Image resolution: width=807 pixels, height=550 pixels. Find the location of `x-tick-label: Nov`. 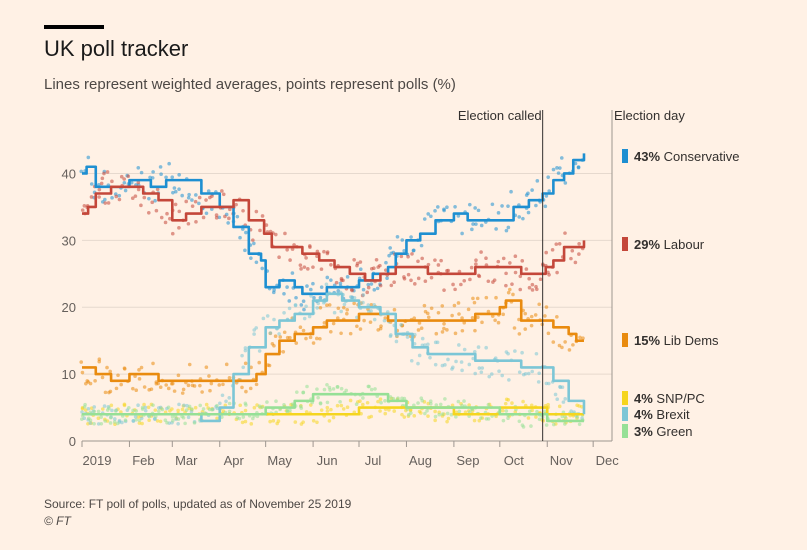

x-tick-label: Nov is located at coordinates (562, 460).